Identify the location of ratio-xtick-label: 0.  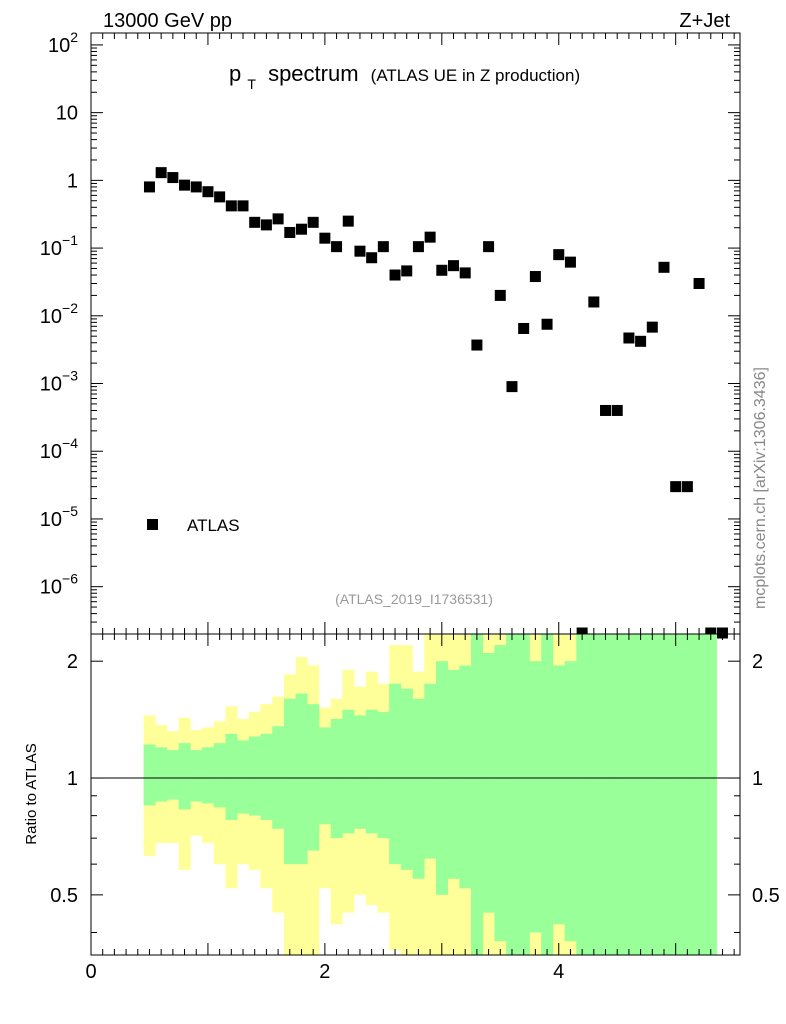
(90, 972).